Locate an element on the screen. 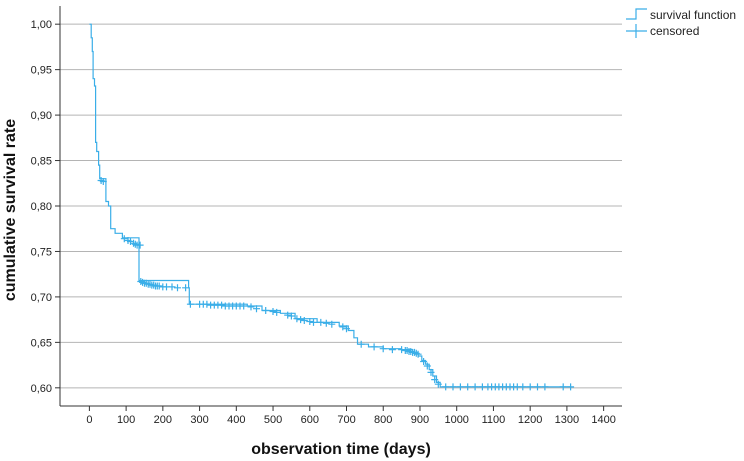 The height and width of the screenshot is (461, 744). x-tick-label-13: 1300 is located at coordinates (567, 420).